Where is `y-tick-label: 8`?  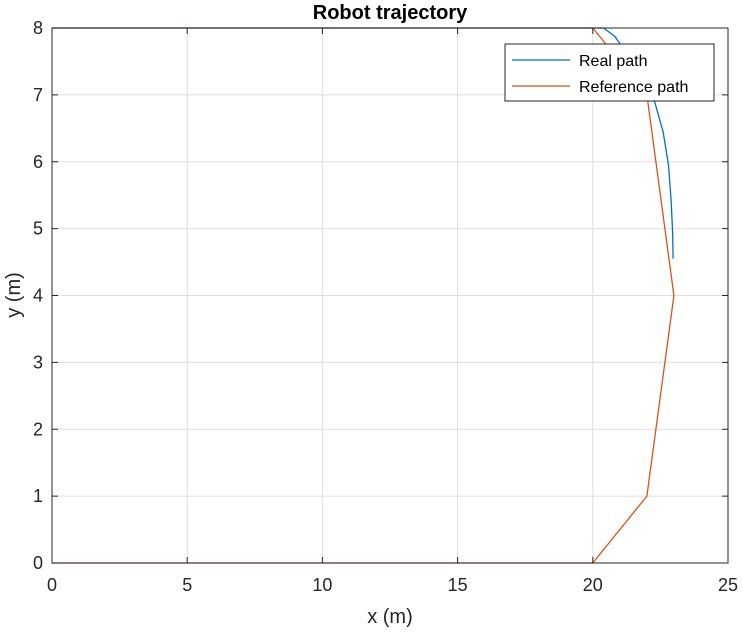 y-tick-label: 8 is located at coordinates (38, 28).